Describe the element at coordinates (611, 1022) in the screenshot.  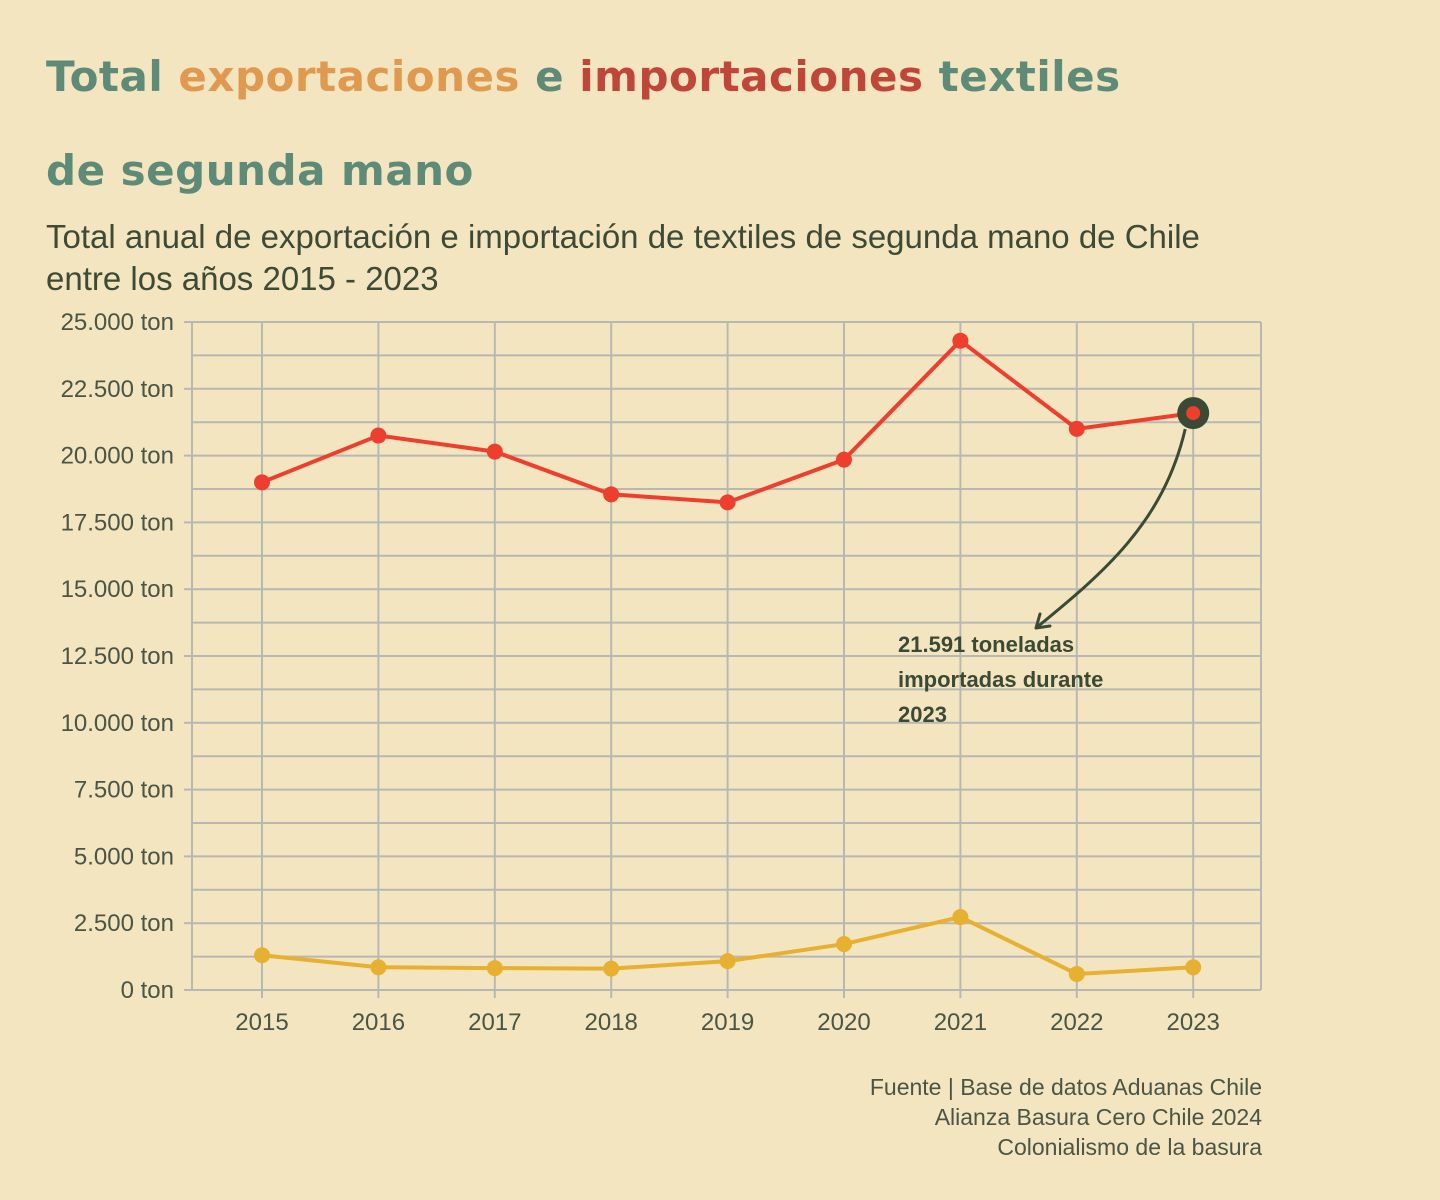
I see `x-tick-label: 2018` at that location.